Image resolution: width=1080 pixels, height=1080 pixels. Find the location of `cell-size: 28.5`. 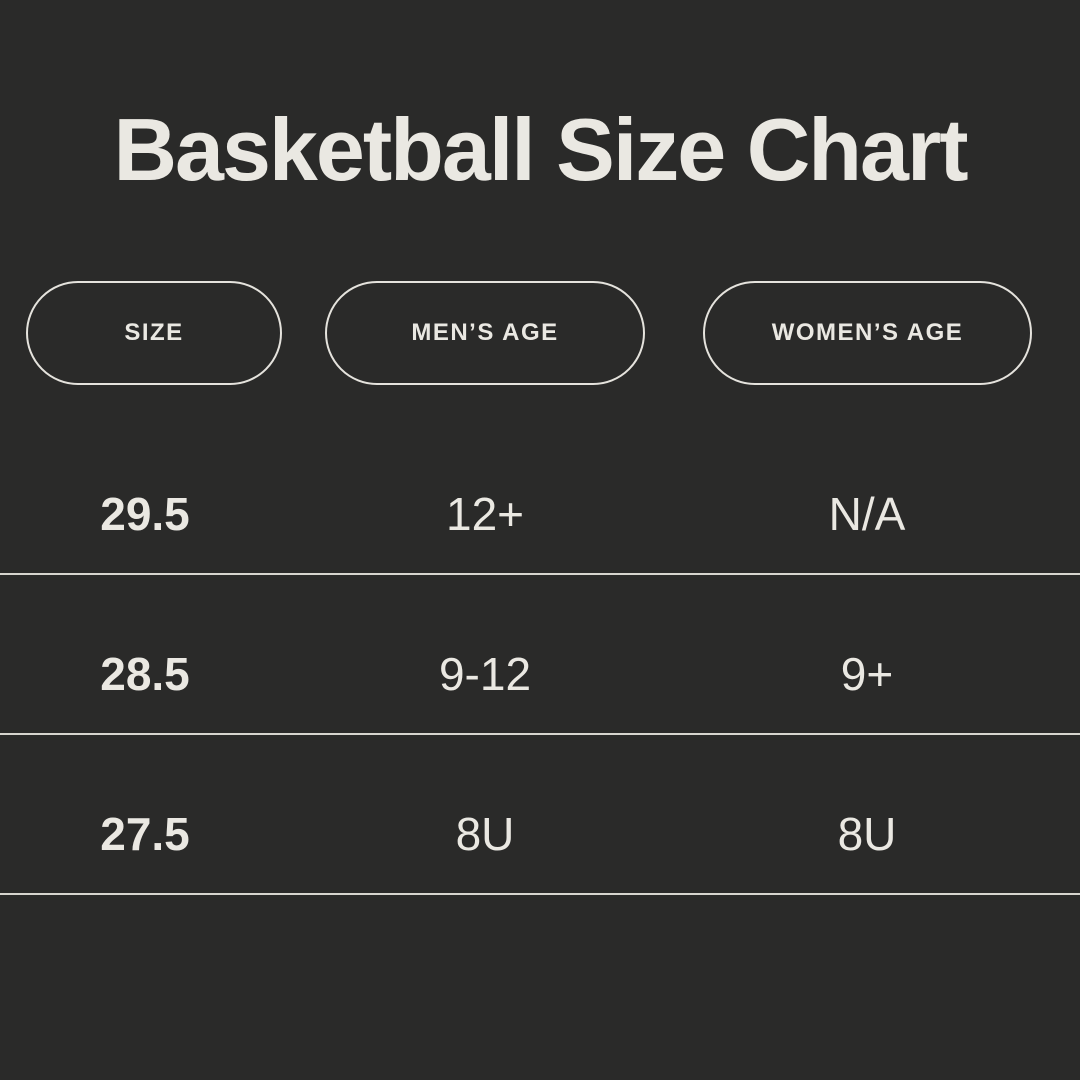

cell-size: 28.5 is located at coordinates (145, 674).